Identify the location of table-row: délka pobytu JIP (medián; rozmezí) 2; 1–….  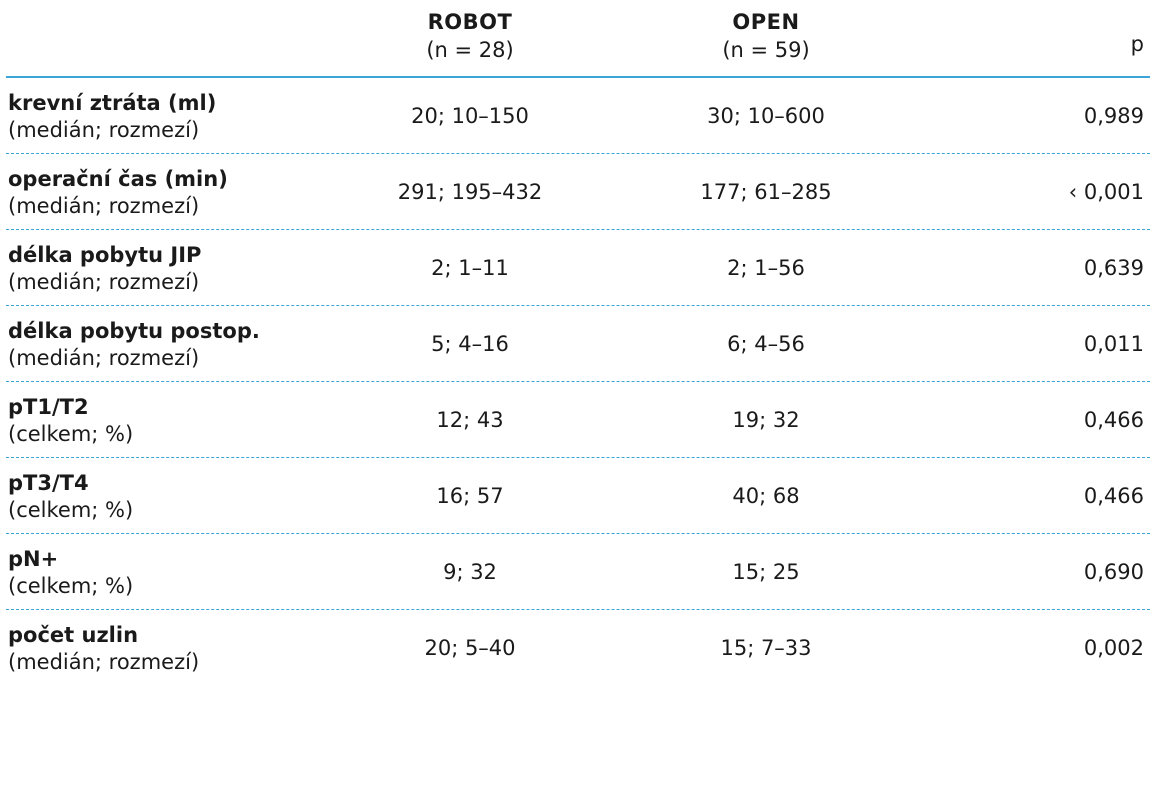
(586, 268).